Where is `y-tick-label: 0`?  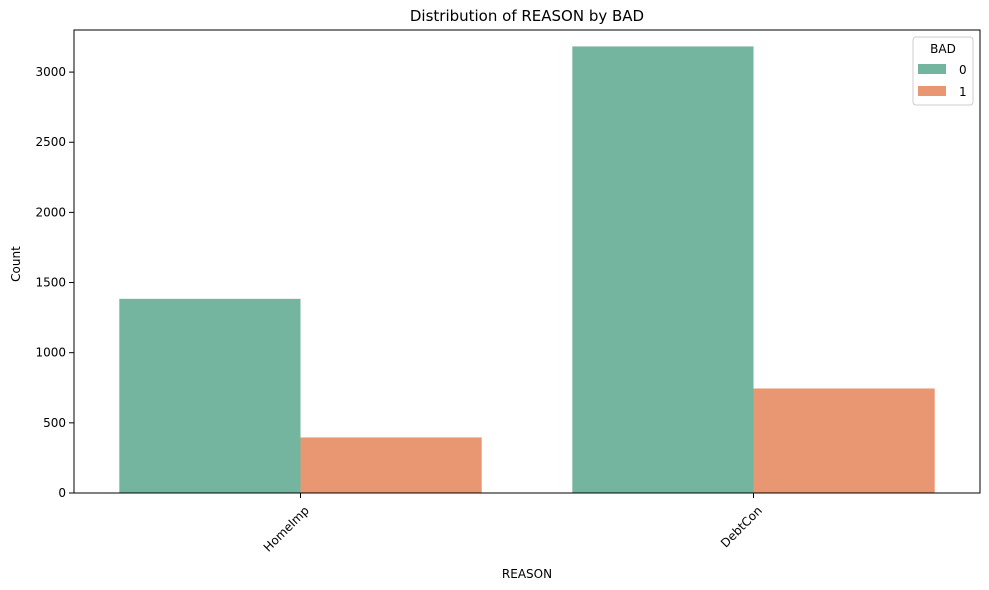 y-tick-label: 0 is located at coordinates (62, 493).